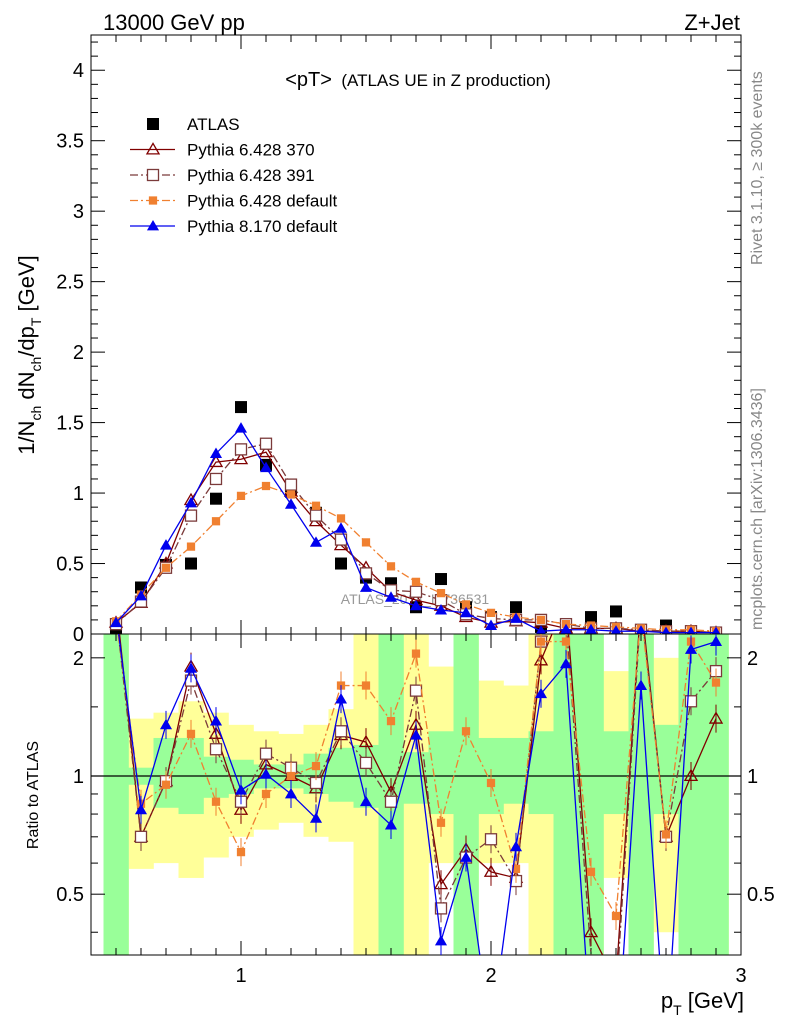 The image size is (786, 1024). I want to click on legend-label: Pythia 6.428 default, so click(262, 201).